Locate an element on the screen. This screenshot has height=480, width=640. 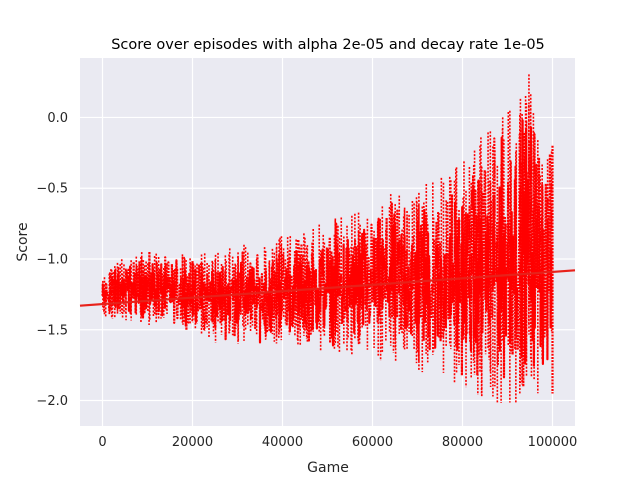
y-tick-label: −2.0 is located at coordinates (52, 401).